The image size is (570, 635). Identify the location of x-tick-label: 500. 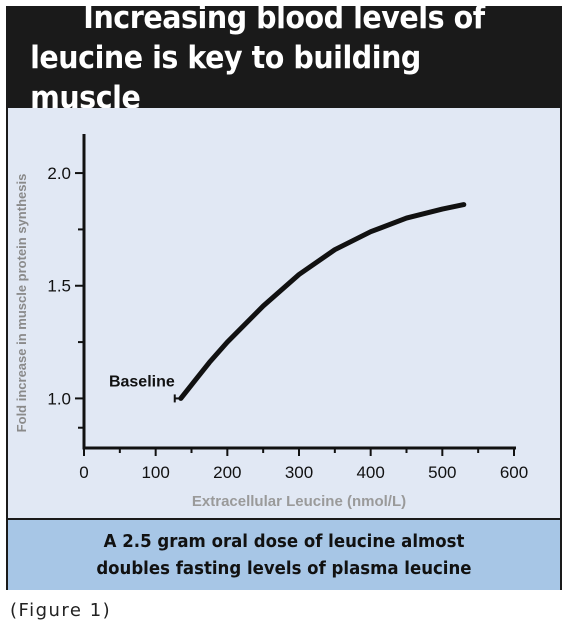
(442, 472).